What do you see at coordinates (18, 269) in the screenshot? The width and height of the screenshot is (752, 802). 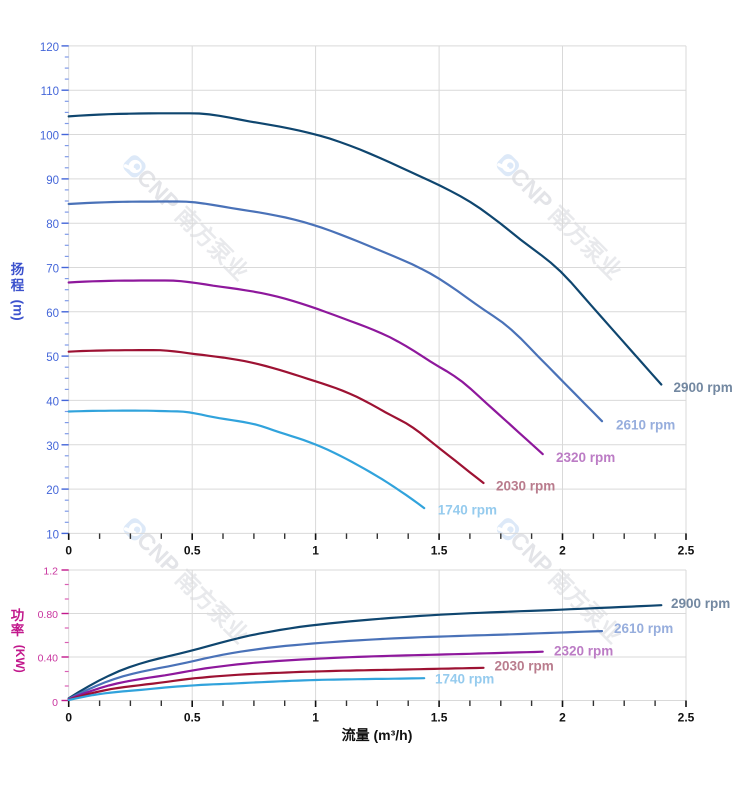 I see `svg-text: 扬` at bounding box center [18, 269].